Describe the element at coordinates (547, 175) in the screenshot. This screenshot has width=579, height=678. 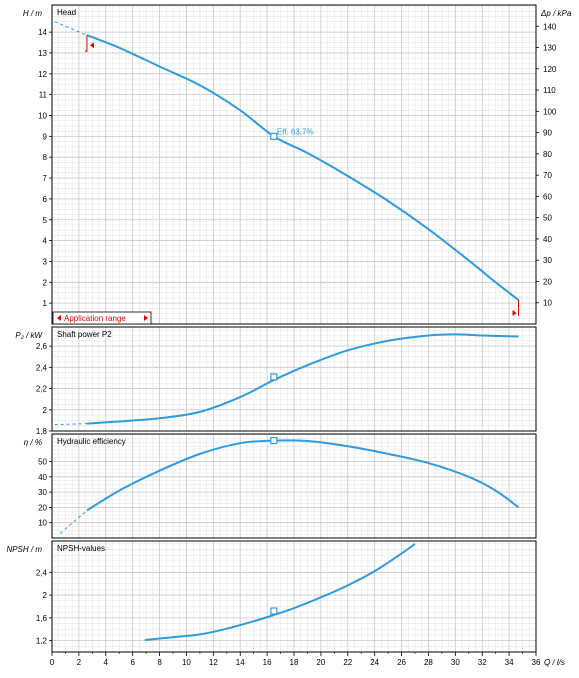
I see `y-tick-label-right: 70` at that location.